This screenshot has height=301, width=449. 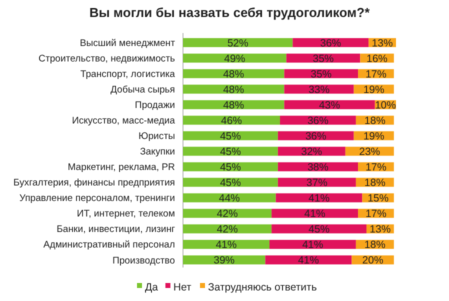 I want to click on data-label: 49%, so click(x=235, y=58).